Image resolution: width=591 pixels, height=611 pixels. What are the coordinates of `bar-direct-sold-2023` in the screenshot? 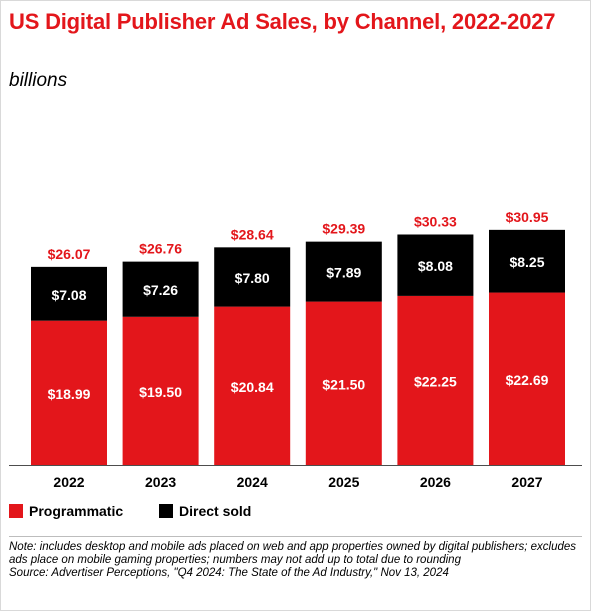 It's located at (160, 289).